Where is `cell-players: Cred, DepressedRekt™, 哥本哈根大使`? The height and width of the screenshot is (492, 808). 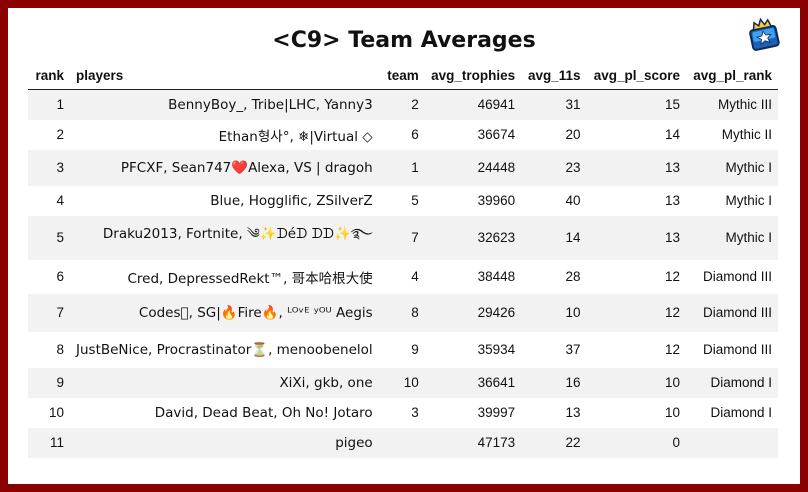 cell-players: Cred, DepressedRekt™, 哥本哈根大使 is located at coordinates (250, 278).